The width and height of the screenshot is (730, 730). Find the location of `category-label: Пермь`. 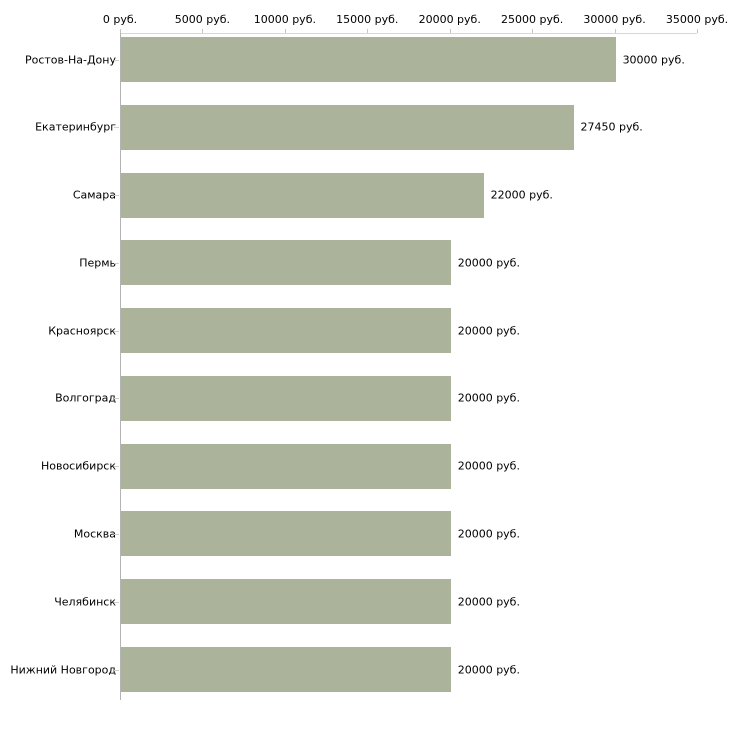

category-label: Пермь is located at coordinates (97, 263).